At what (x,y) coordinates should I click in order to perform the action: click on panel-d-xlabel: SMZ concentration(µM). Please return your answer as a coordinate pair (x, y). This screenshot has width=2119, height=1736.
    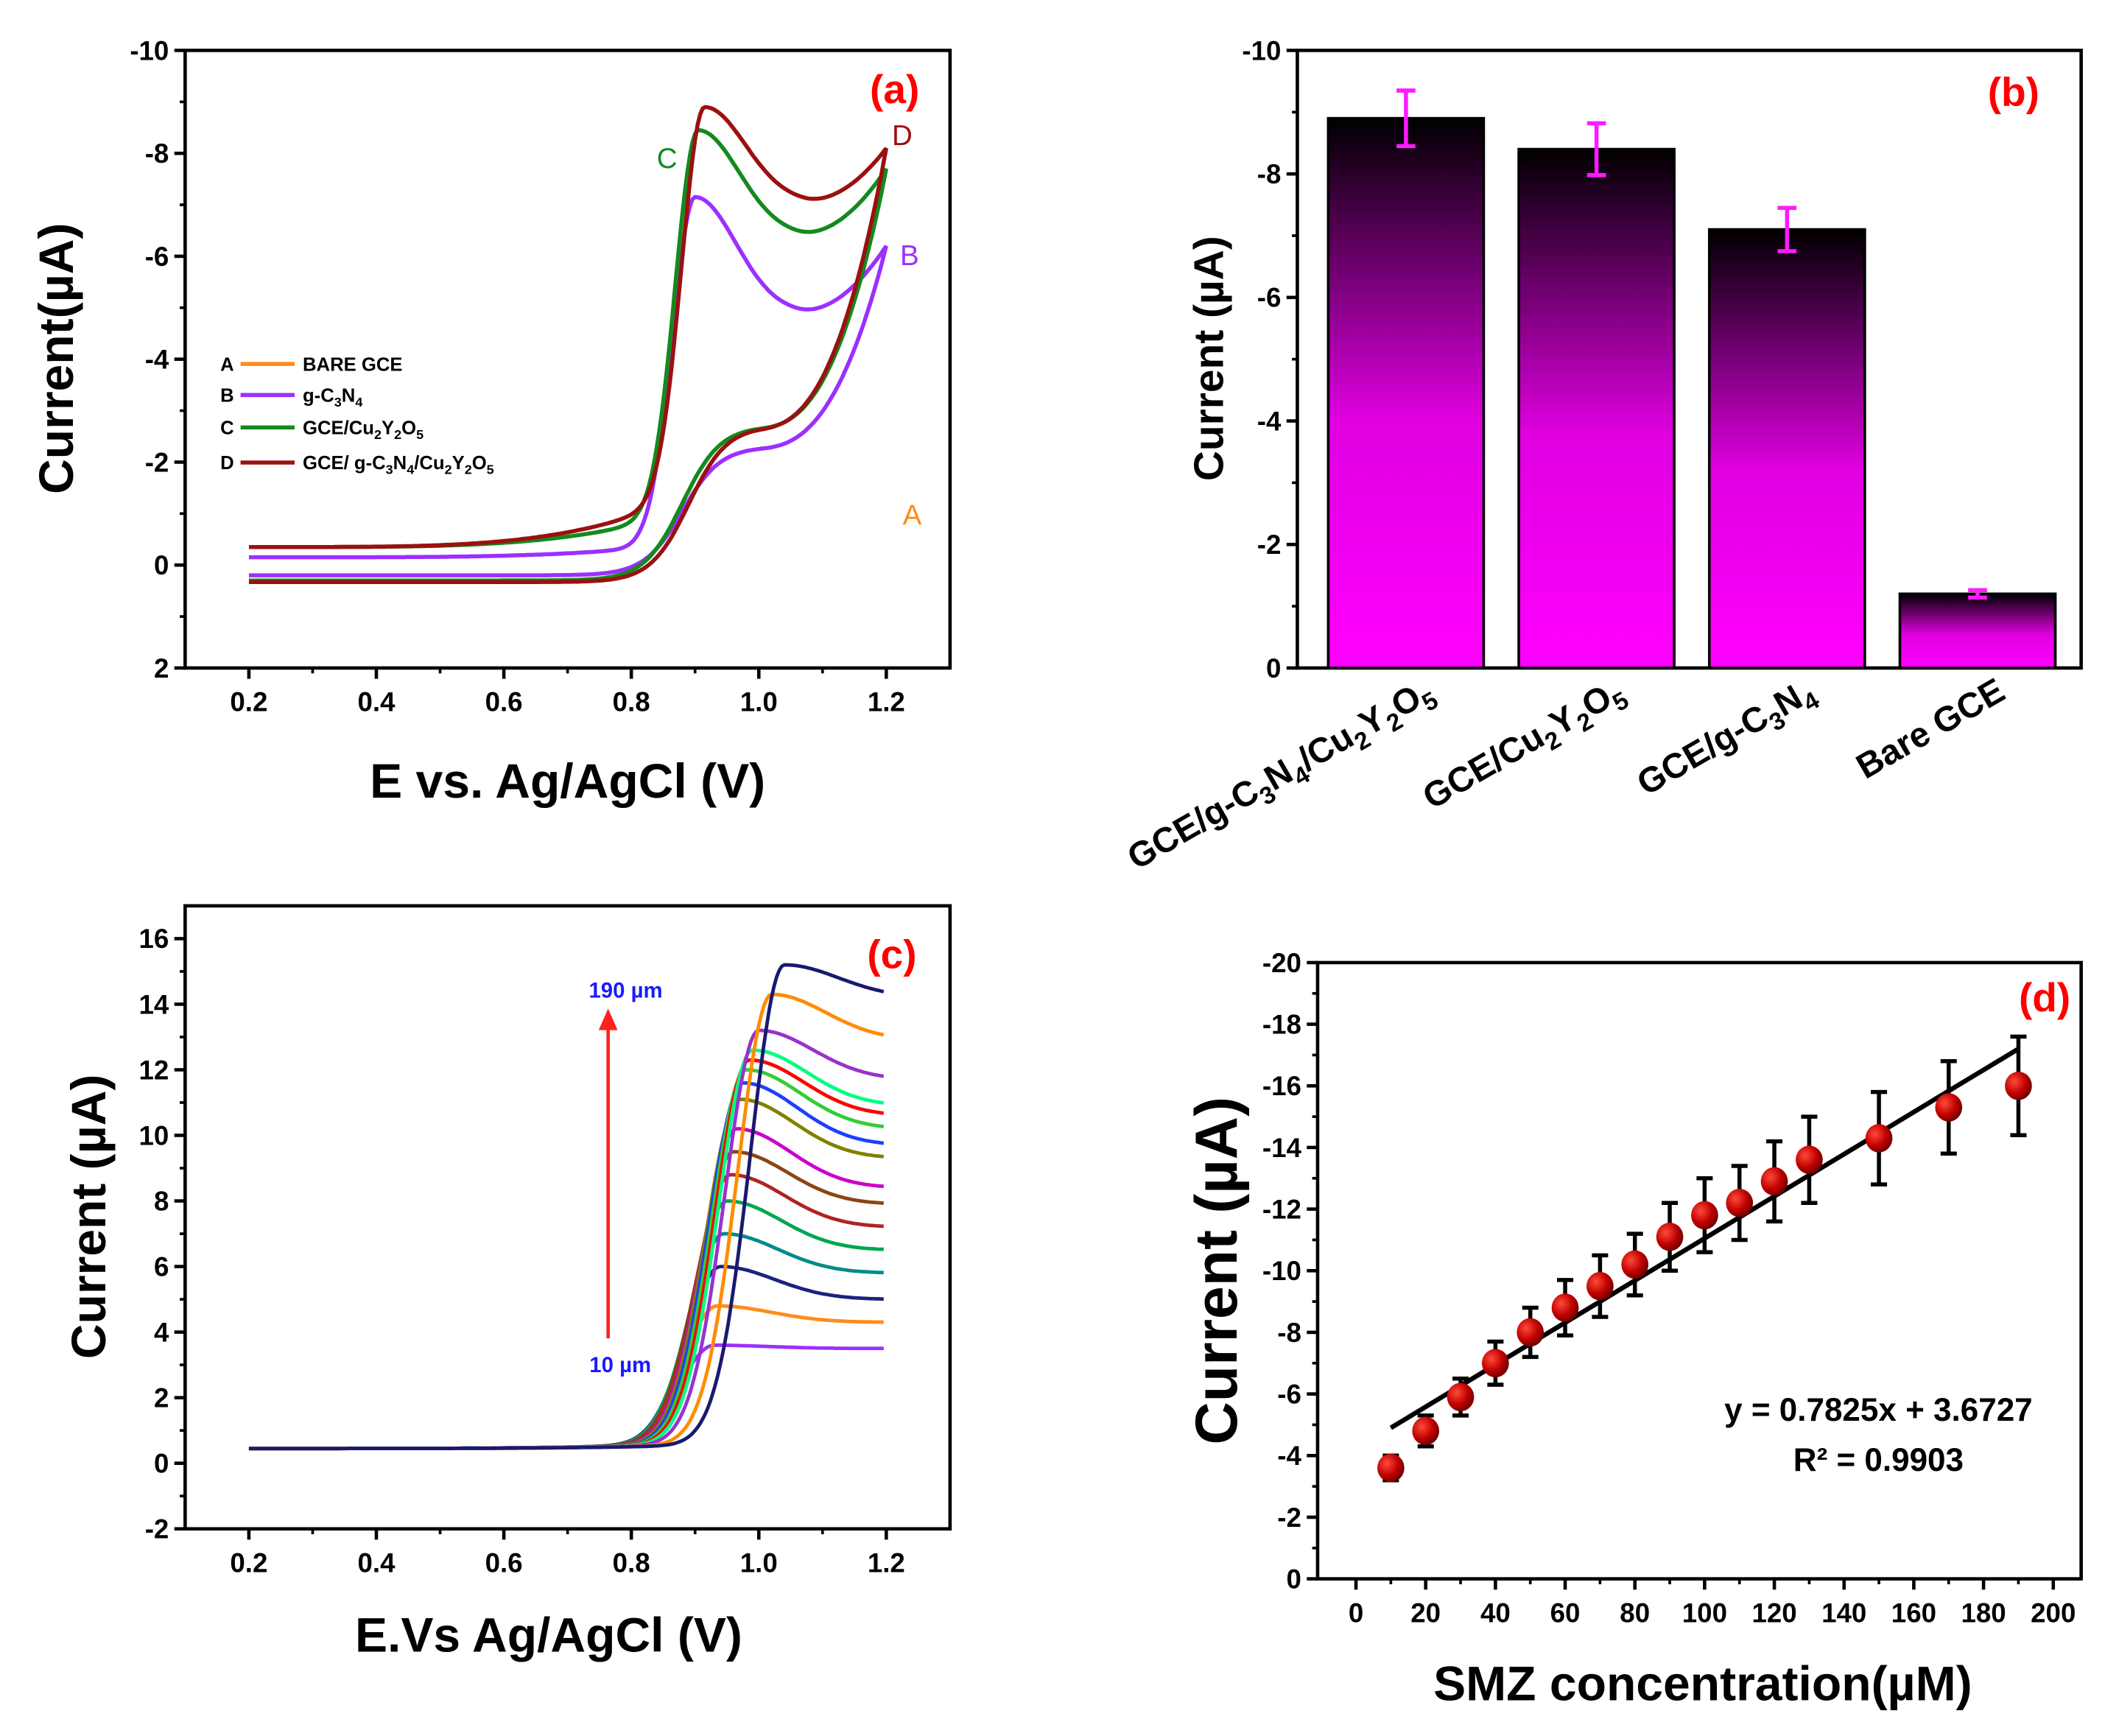
    Looking at the image, I should click on (1702, 1683).